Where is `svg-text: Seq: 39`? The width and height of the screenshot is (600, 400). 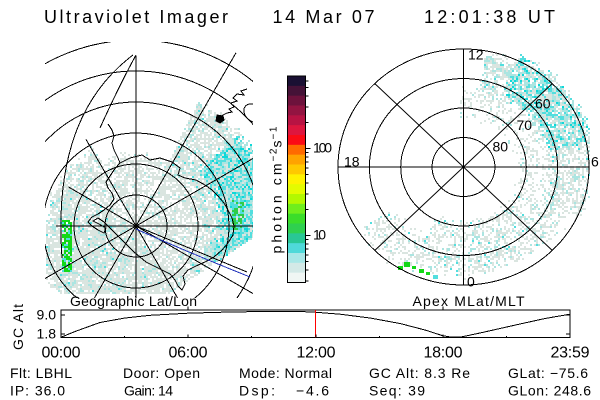 svg-text: Seq: 39 is located at coordinates (397, 391).